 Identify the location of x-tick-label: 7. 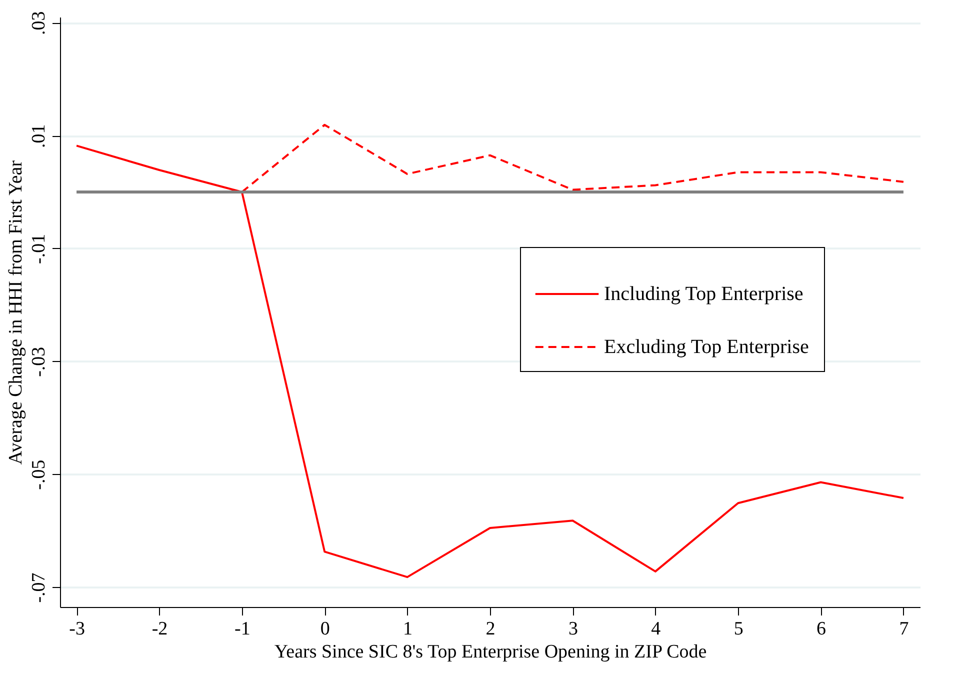
(904, 629).